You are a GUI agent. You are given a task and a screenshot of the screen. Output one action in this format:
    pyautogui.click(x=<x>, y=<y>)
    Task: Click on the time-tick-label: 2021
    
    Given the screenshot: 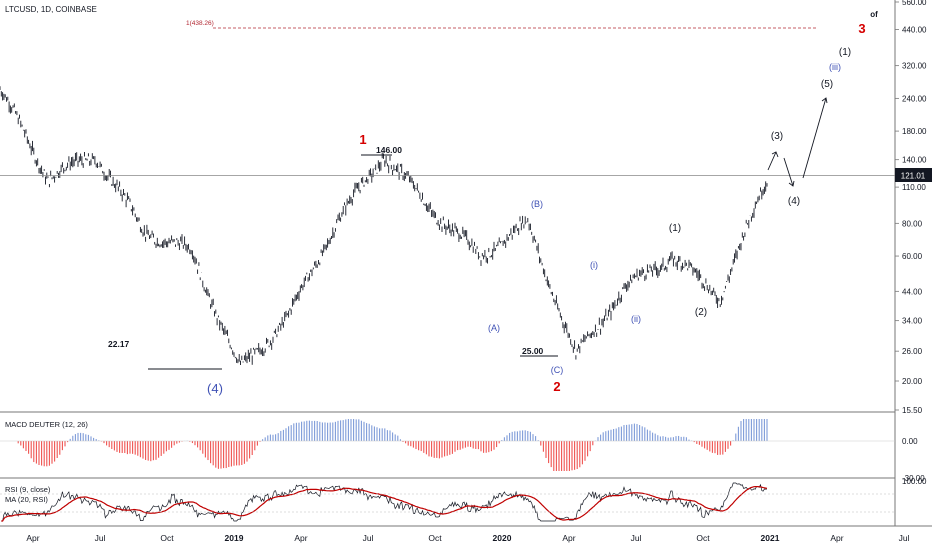 What is the action you would take?
    pyautogui.click(x=770, y=538)
    